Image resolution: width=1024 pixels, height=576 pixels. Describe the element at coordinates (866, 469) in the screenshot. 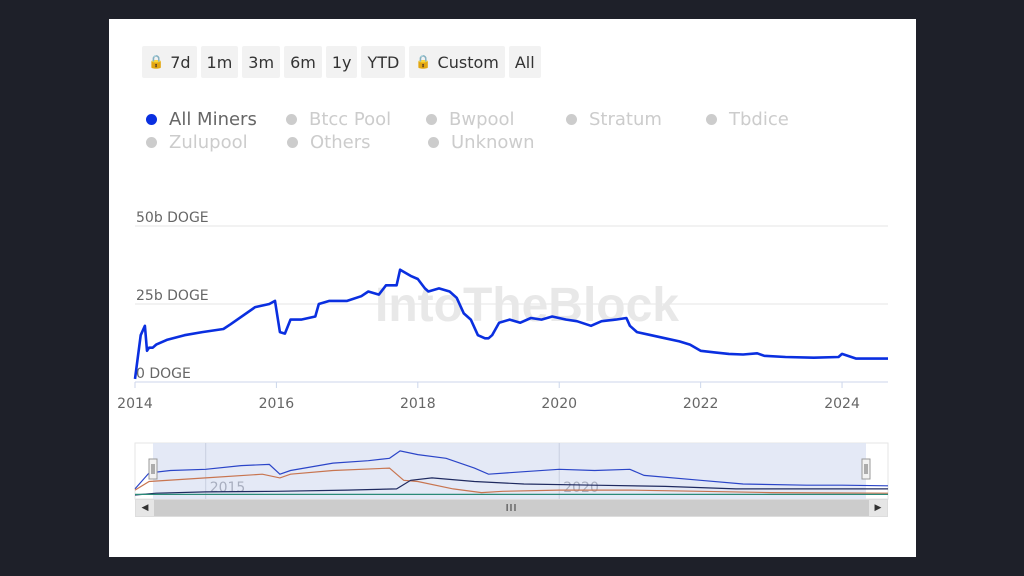

I see `navigator-handle-right` at that location.